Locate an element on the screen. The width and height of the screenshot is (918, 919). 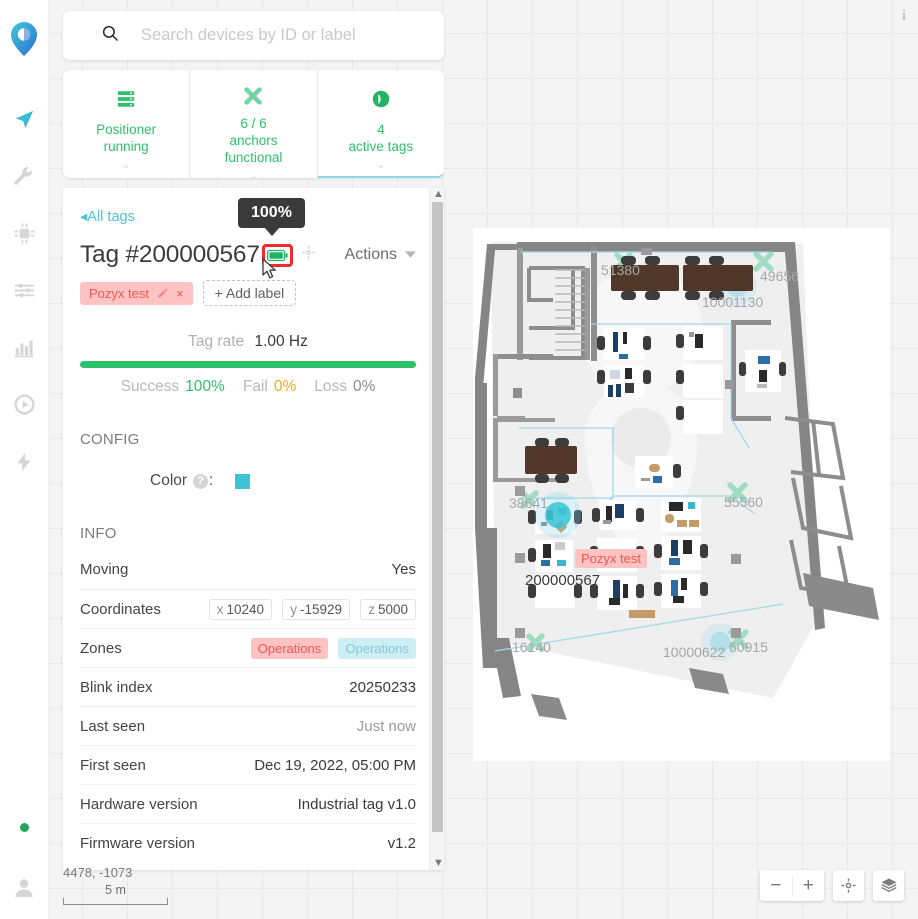
map-device-label: 16140 is located at coordinates (531, 647).